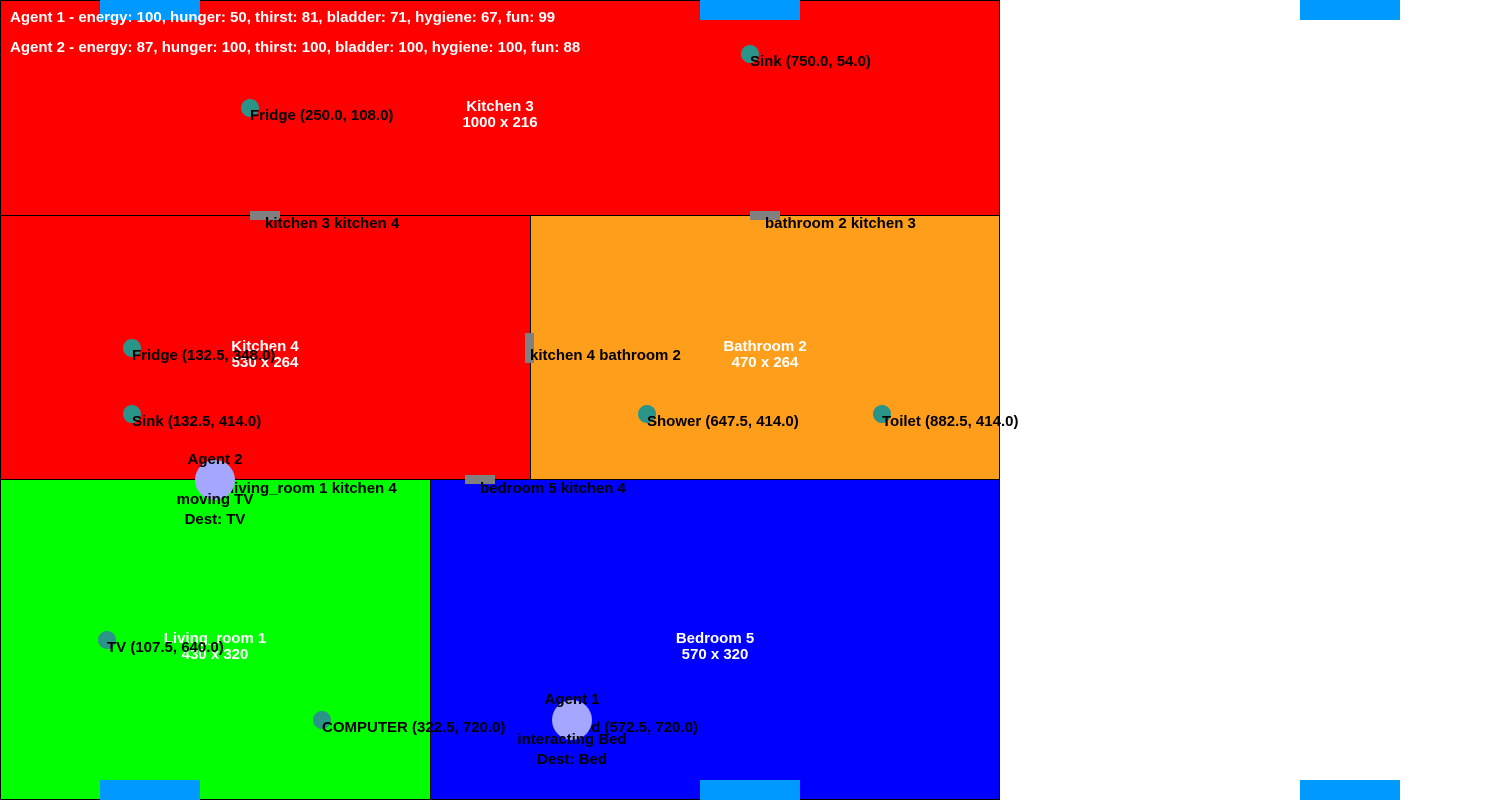 The height and width of the screenshot is (800, 1500). I want to click on computer-living-room-1-label: COMPUTER (322.5, 720.0), so click(414, 727).